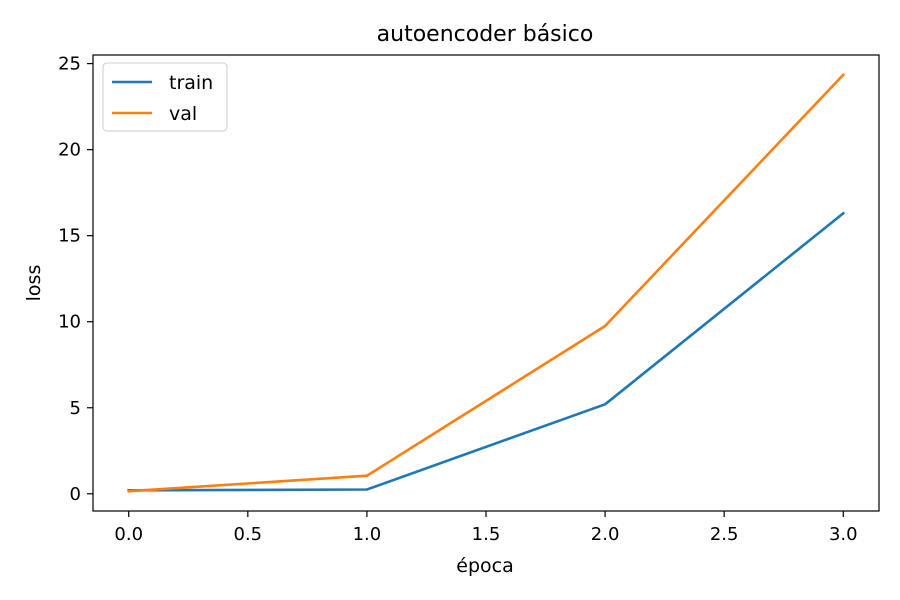  I want to click on legend-label-val: val, so click(183, 114).